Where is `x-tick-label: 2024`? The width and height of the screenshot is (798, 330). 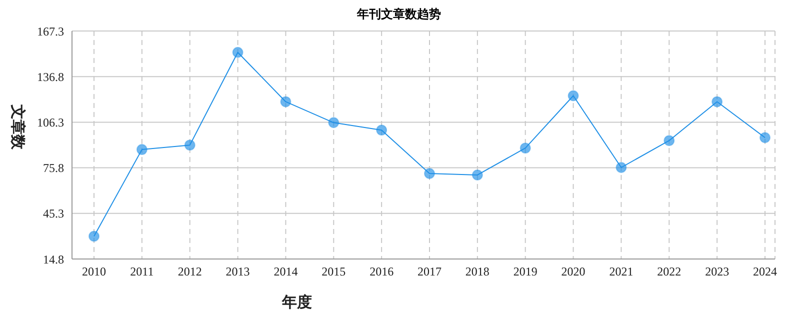
x-tick-label: 2024 is located at coordinates (765, 271).